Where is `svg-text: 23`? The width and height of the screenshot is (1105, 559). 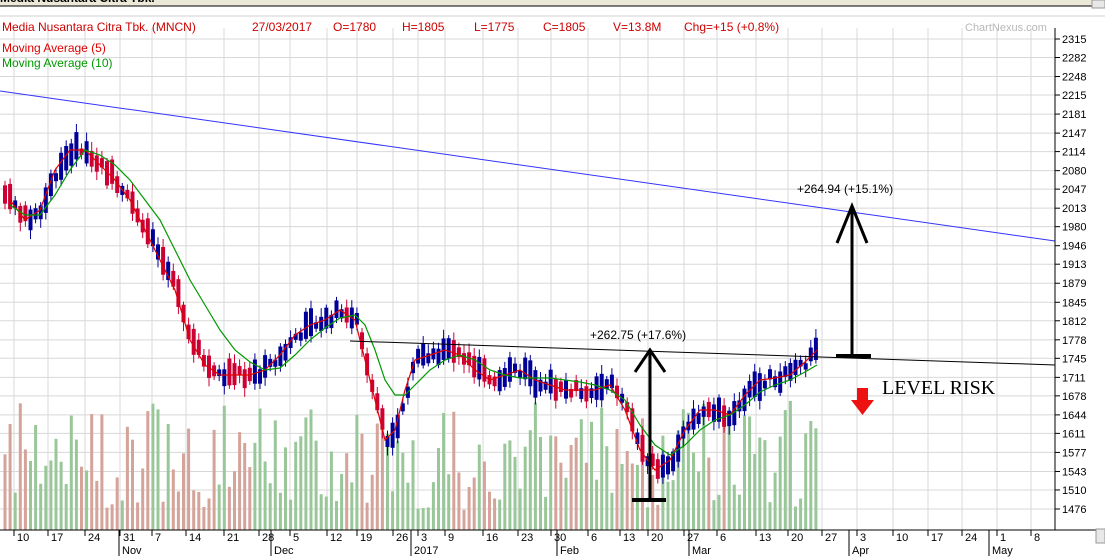 svg-text: 23 is located at coordinates (527, 538).